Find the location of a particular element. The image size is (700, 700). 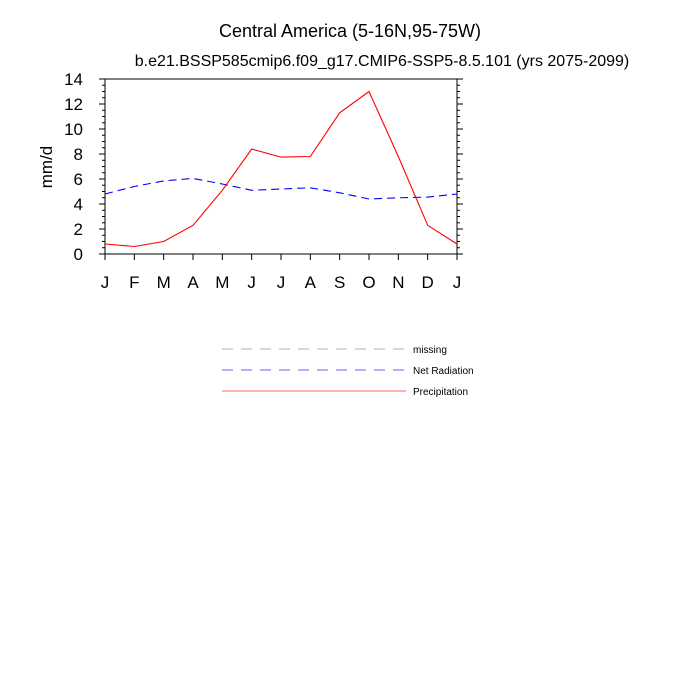

series-line-net-radiation is located at coordinates (281, 188).